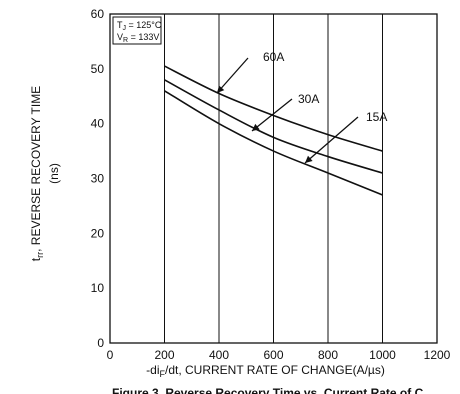 The width and height of the screenshot is (460, 394). Describe the element at coordinates (382, 355) in the screenshot. I see `x-tick-label: 1000` at that location.